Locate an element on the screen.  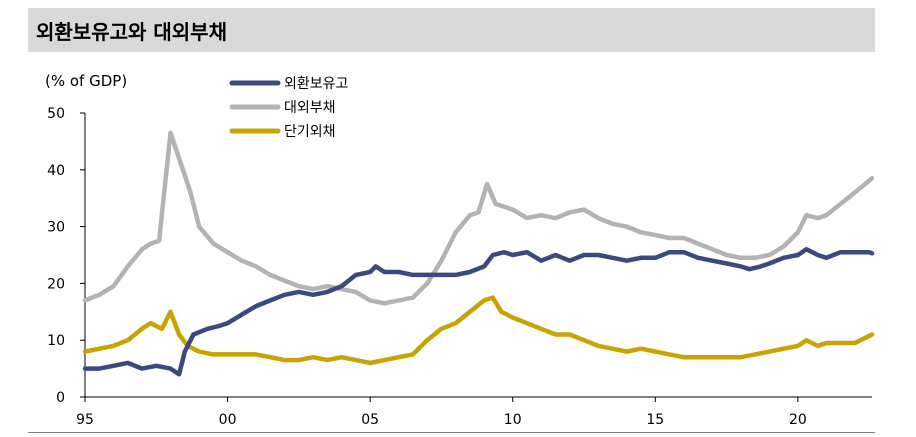
title-bar: 외환보유고와 대외부채 is located at coordinates (451, 30).